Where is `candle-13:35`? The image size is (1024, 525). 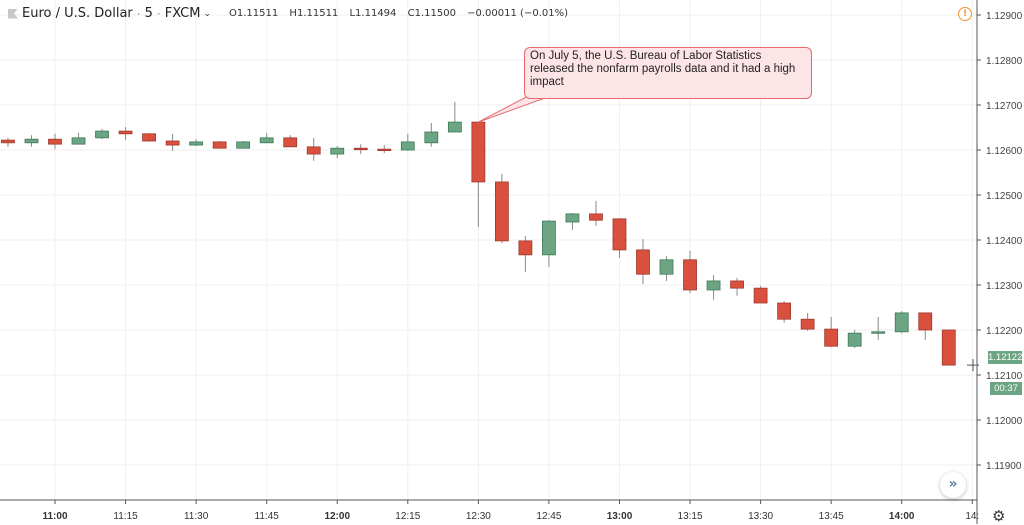
candle-13:35 is located at coordinates (784, 312).